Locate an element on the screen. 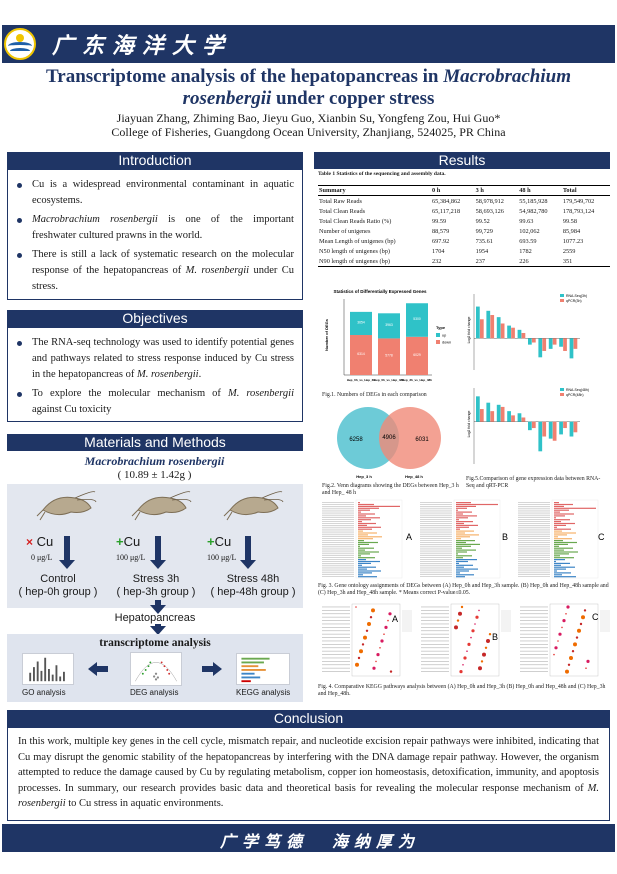  table-cell: 1954 is located at coordinates (482, 251).